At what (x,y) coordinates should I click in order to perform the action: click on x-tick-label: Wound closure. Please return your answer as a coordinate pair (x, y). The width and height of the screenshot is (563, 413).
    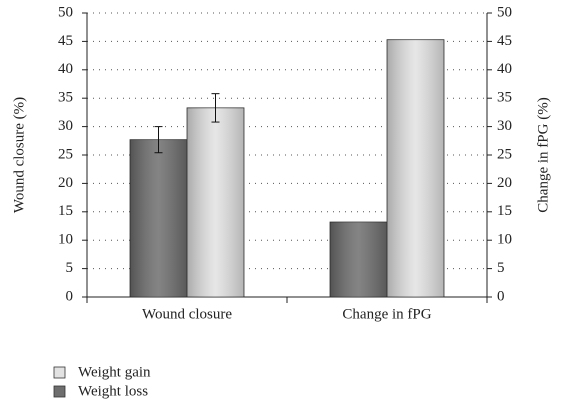
    Looking at the image, I should click on (187, 314).